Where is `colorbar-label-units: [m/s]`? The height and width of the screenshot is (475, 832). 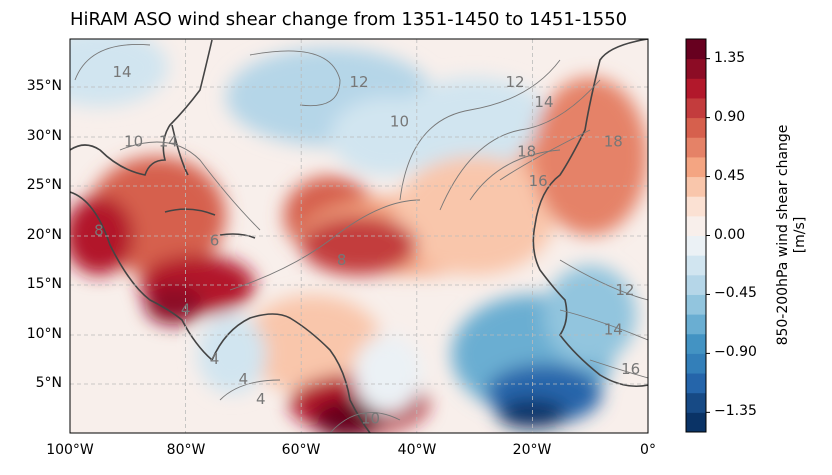 colorbar-label-units: [m/s] is located at coordinates (800, 235).